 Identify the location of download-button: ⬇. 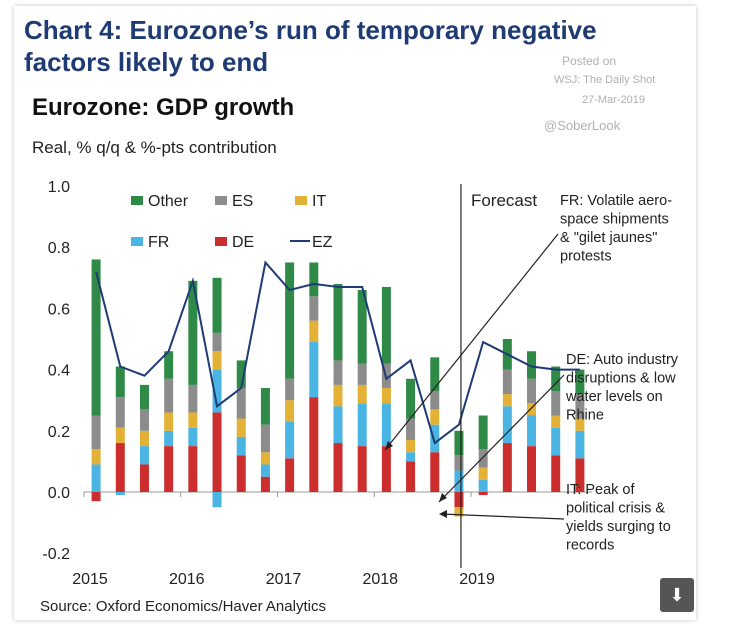
(677, 595).